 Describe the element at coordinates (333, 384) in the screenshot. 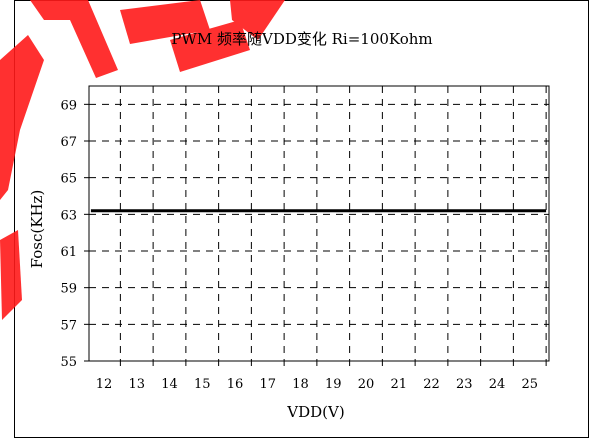

I see `x-tick-label: 19` at that location.